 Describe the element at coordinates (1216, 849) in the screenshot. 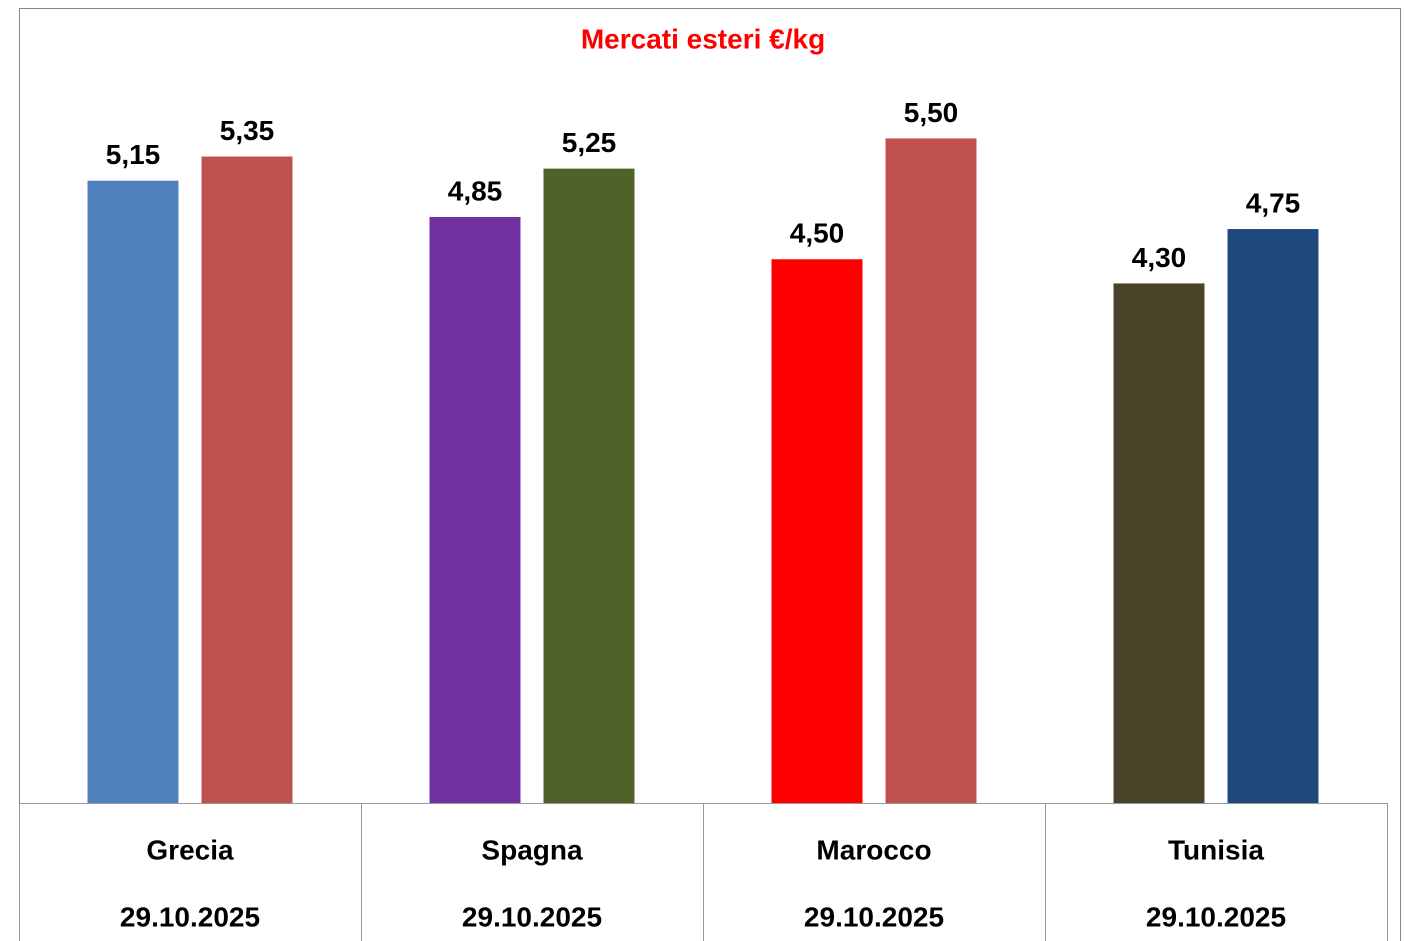

I see `x-tick-label: Tunisia` at that location.